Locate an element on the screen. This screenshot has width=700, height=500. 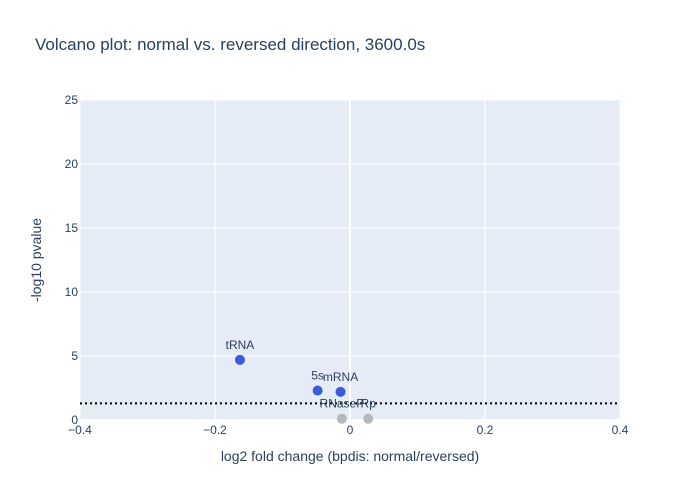
data-points is located at coordinates (304, 389).